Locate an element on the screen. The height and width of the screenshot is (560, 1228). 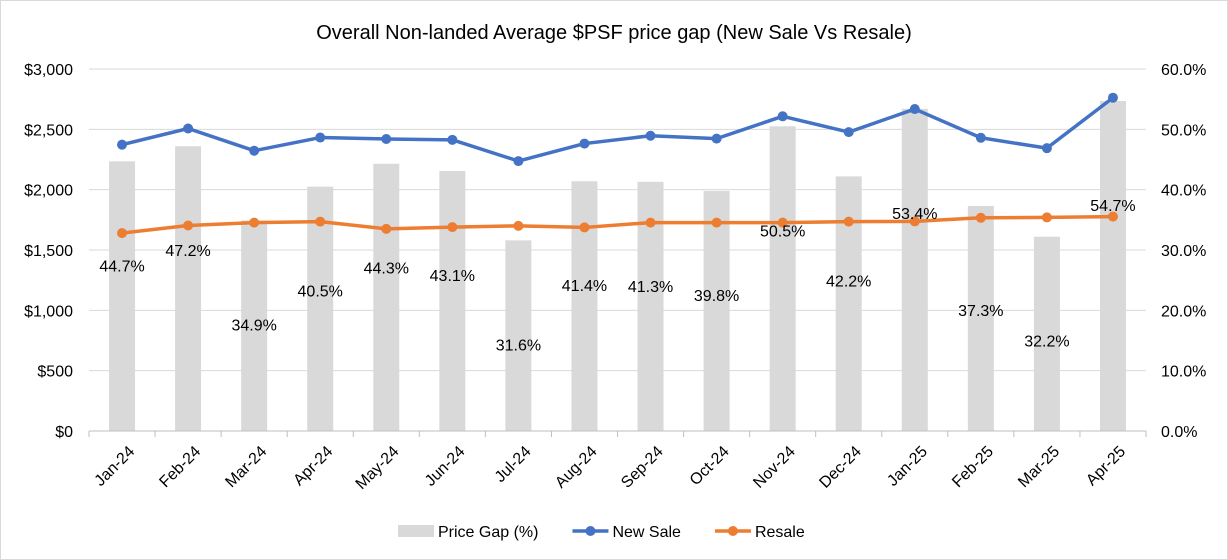
x-tick-label: Sep-24 is located at coordinates (642, 467).